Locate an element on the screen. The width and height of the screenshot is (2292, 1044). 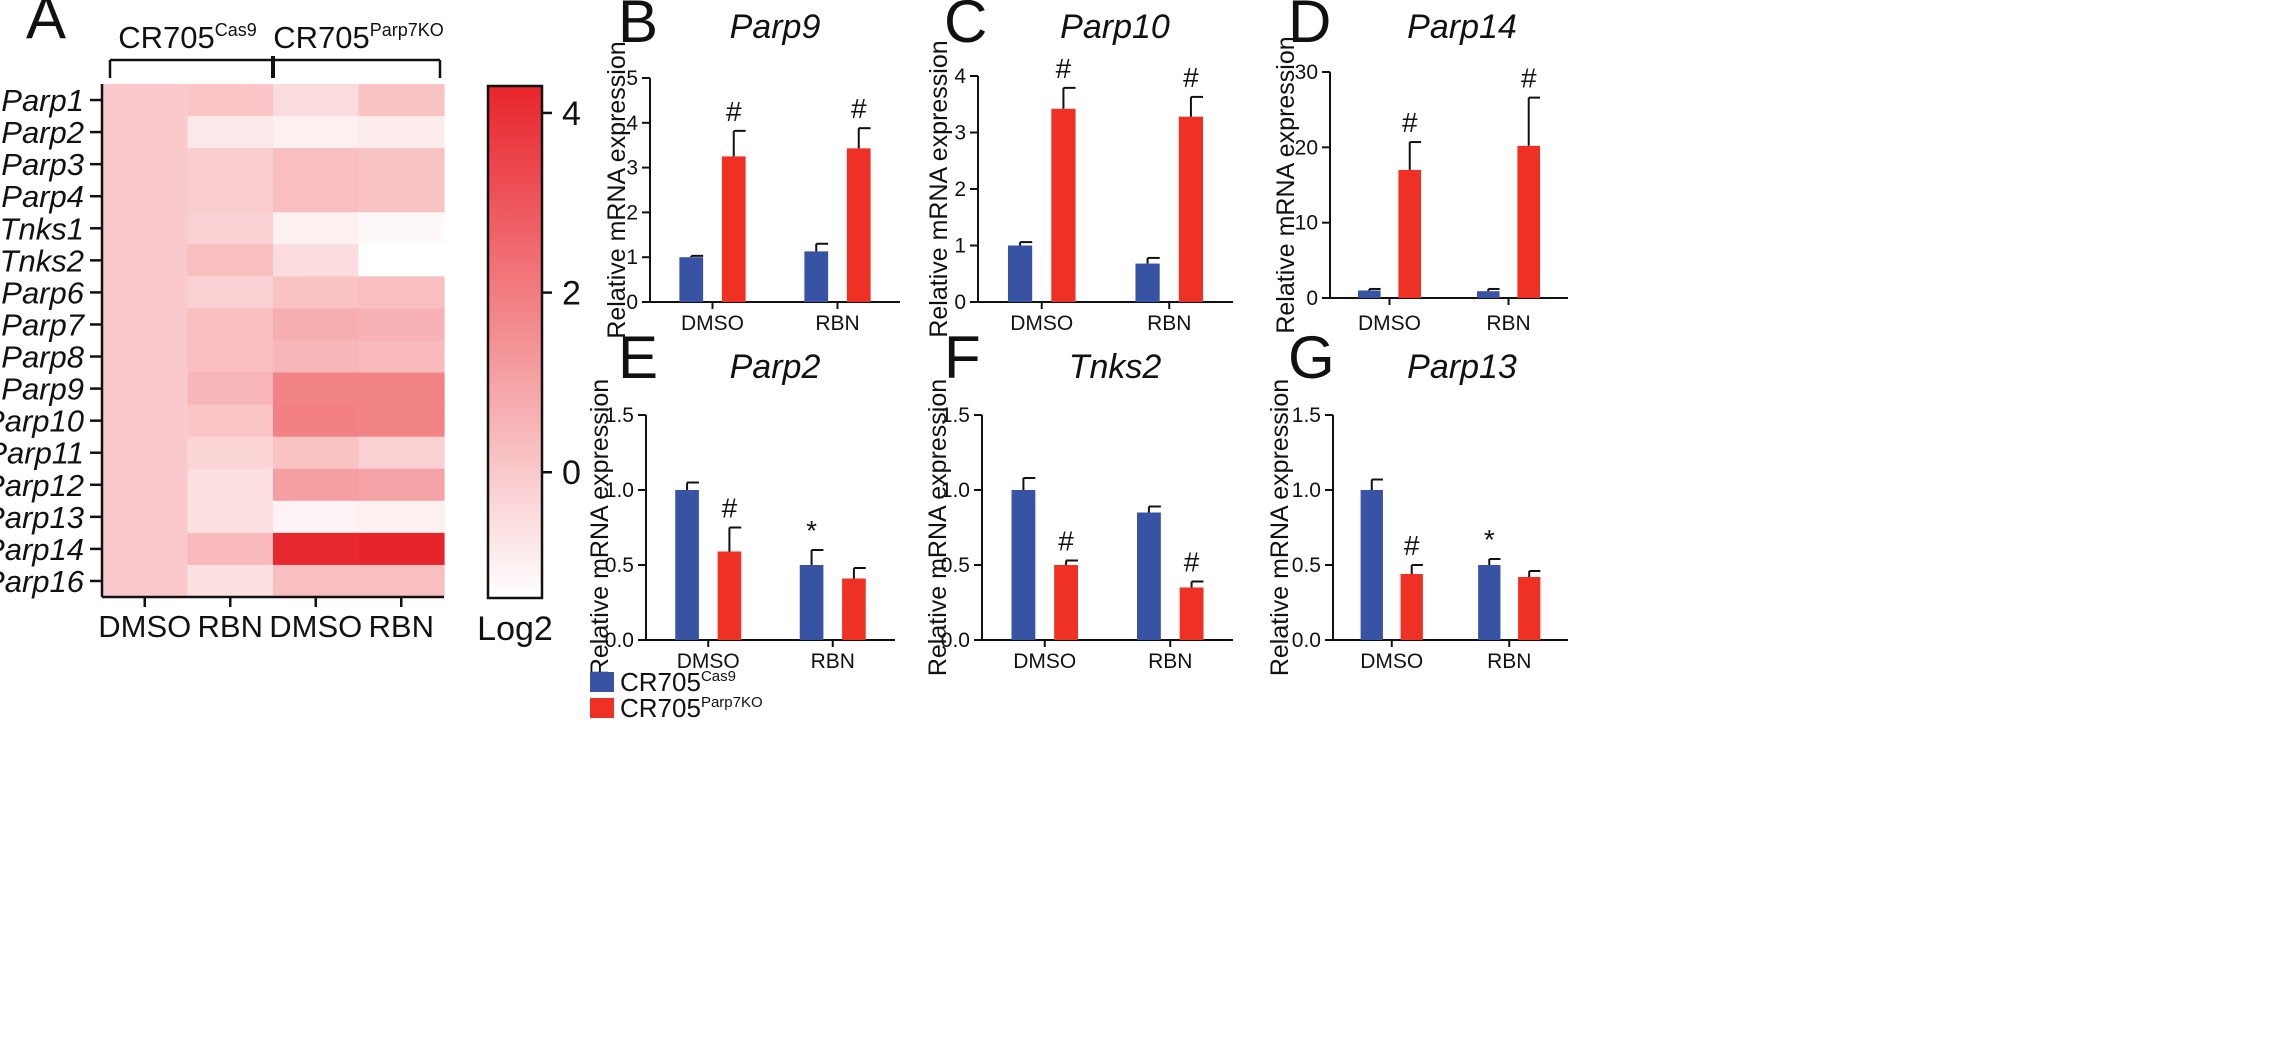
panel-letter-c: C is located at coordinates (965, 27).